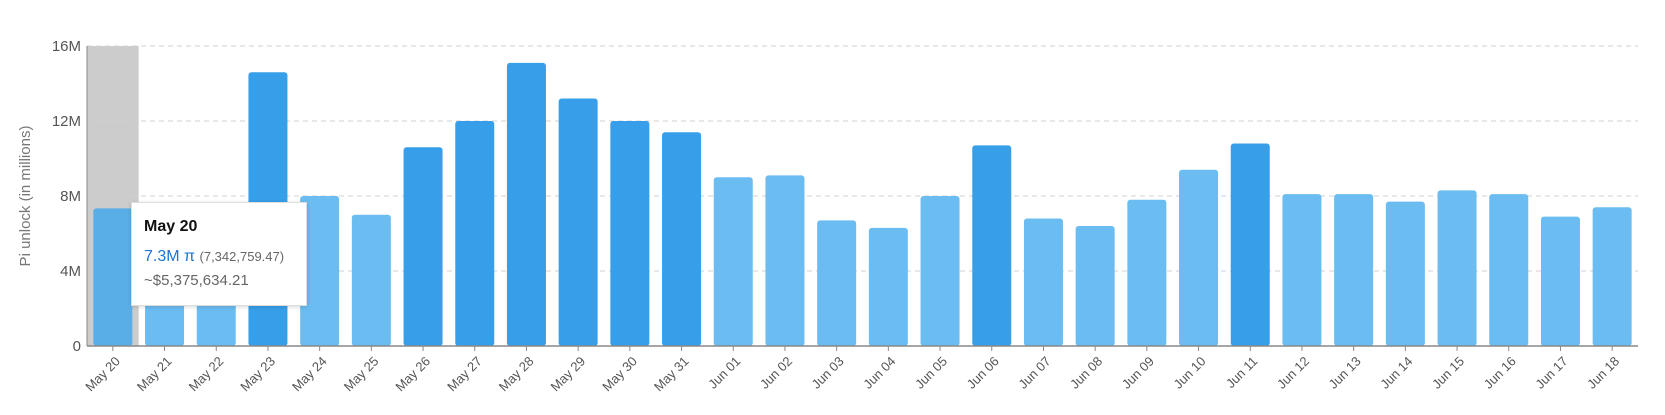 Image resolution: width=1665 pixels, height=415 pixels. What do you see at coordinates (70, 271) in the screenshot?
I see `y-tick-label: 4M` at bounding box center [70, 271].